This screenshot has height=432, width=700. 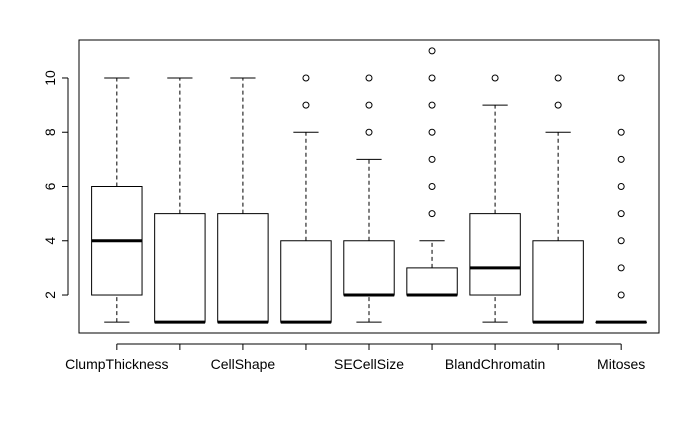 I want to click on x-tick-label: Mitoses, so click(x=621, y=364).